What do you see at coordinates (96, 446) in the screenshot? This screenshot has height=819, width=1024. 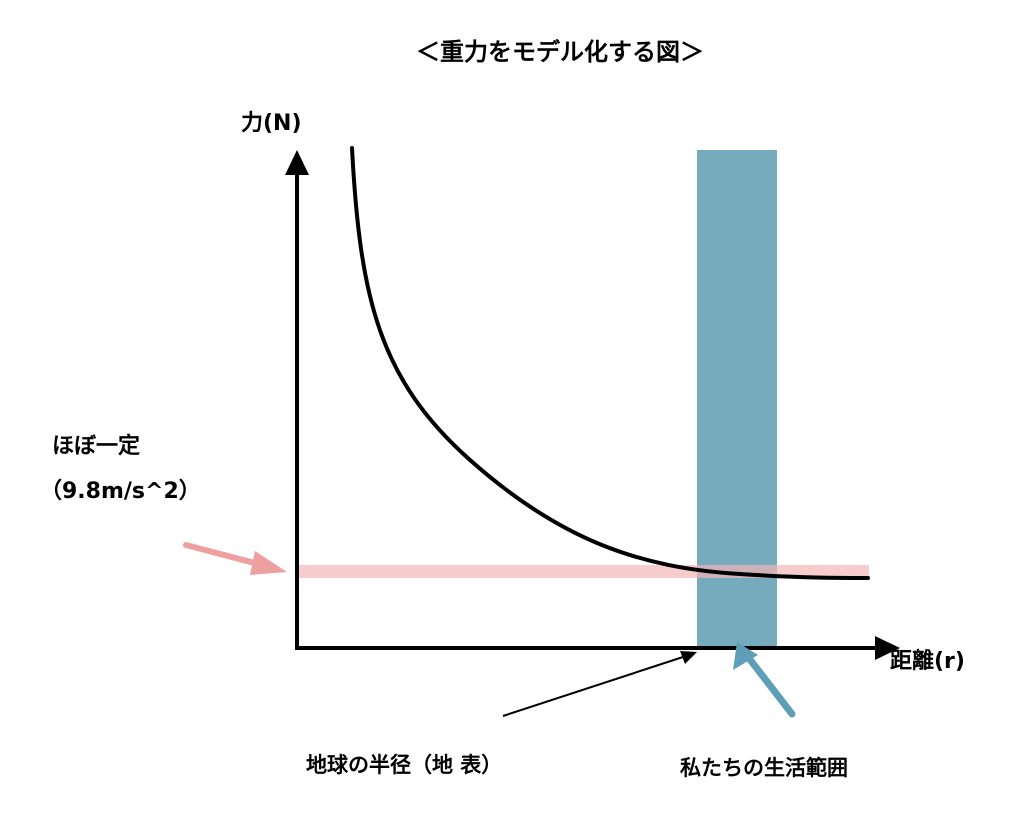 I see `constant-note-line1: ほぼ一定` at bounding box center [96, 446].